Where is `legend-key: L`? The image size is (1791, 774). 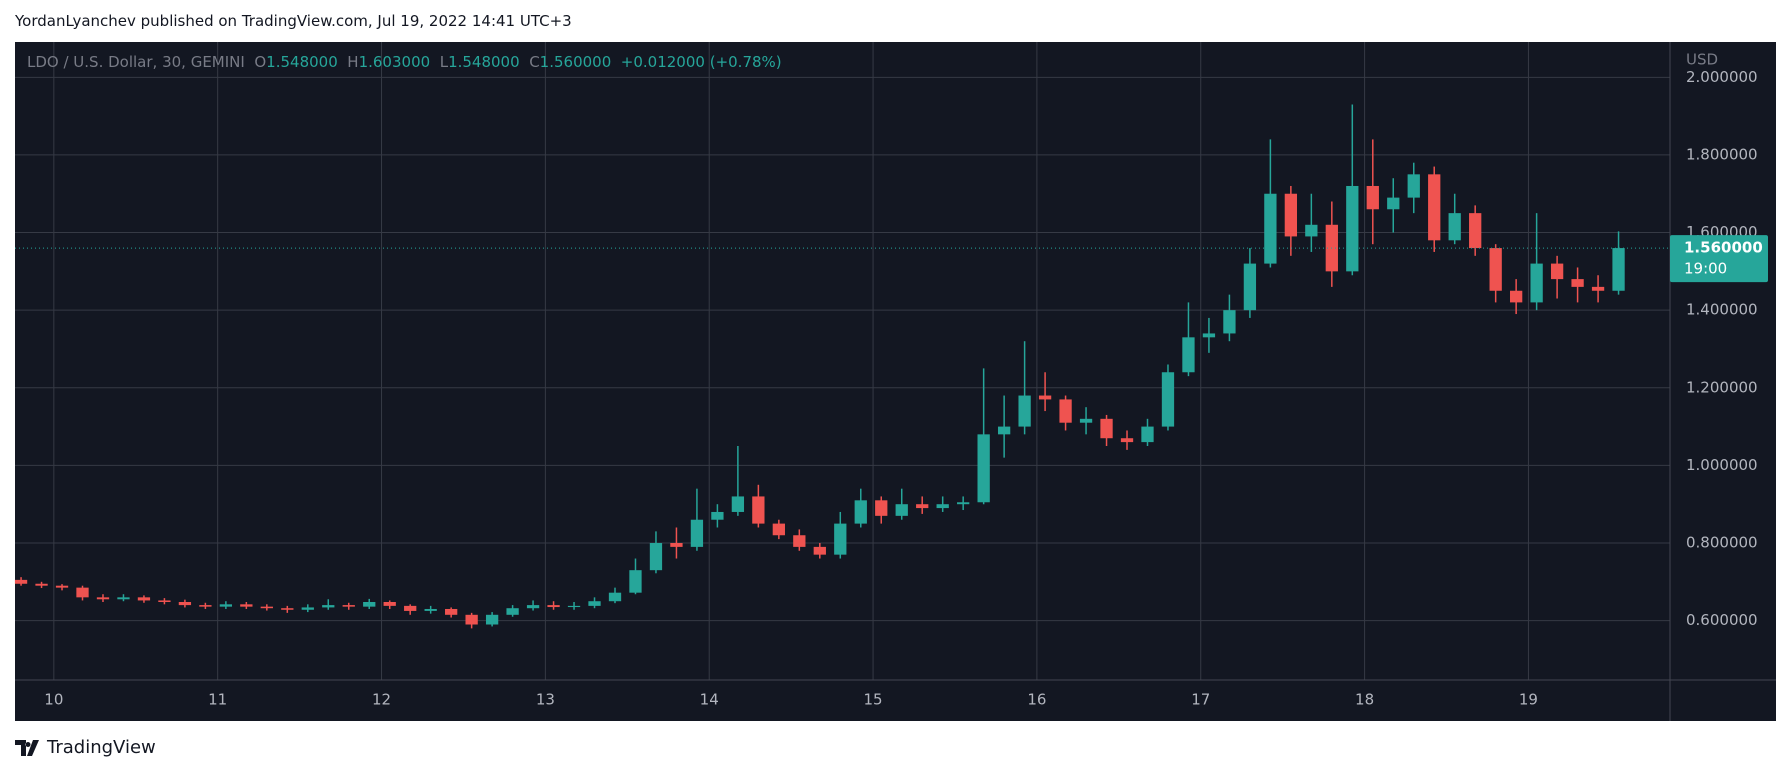
legend-key: L is located at coordinates (444, 62).